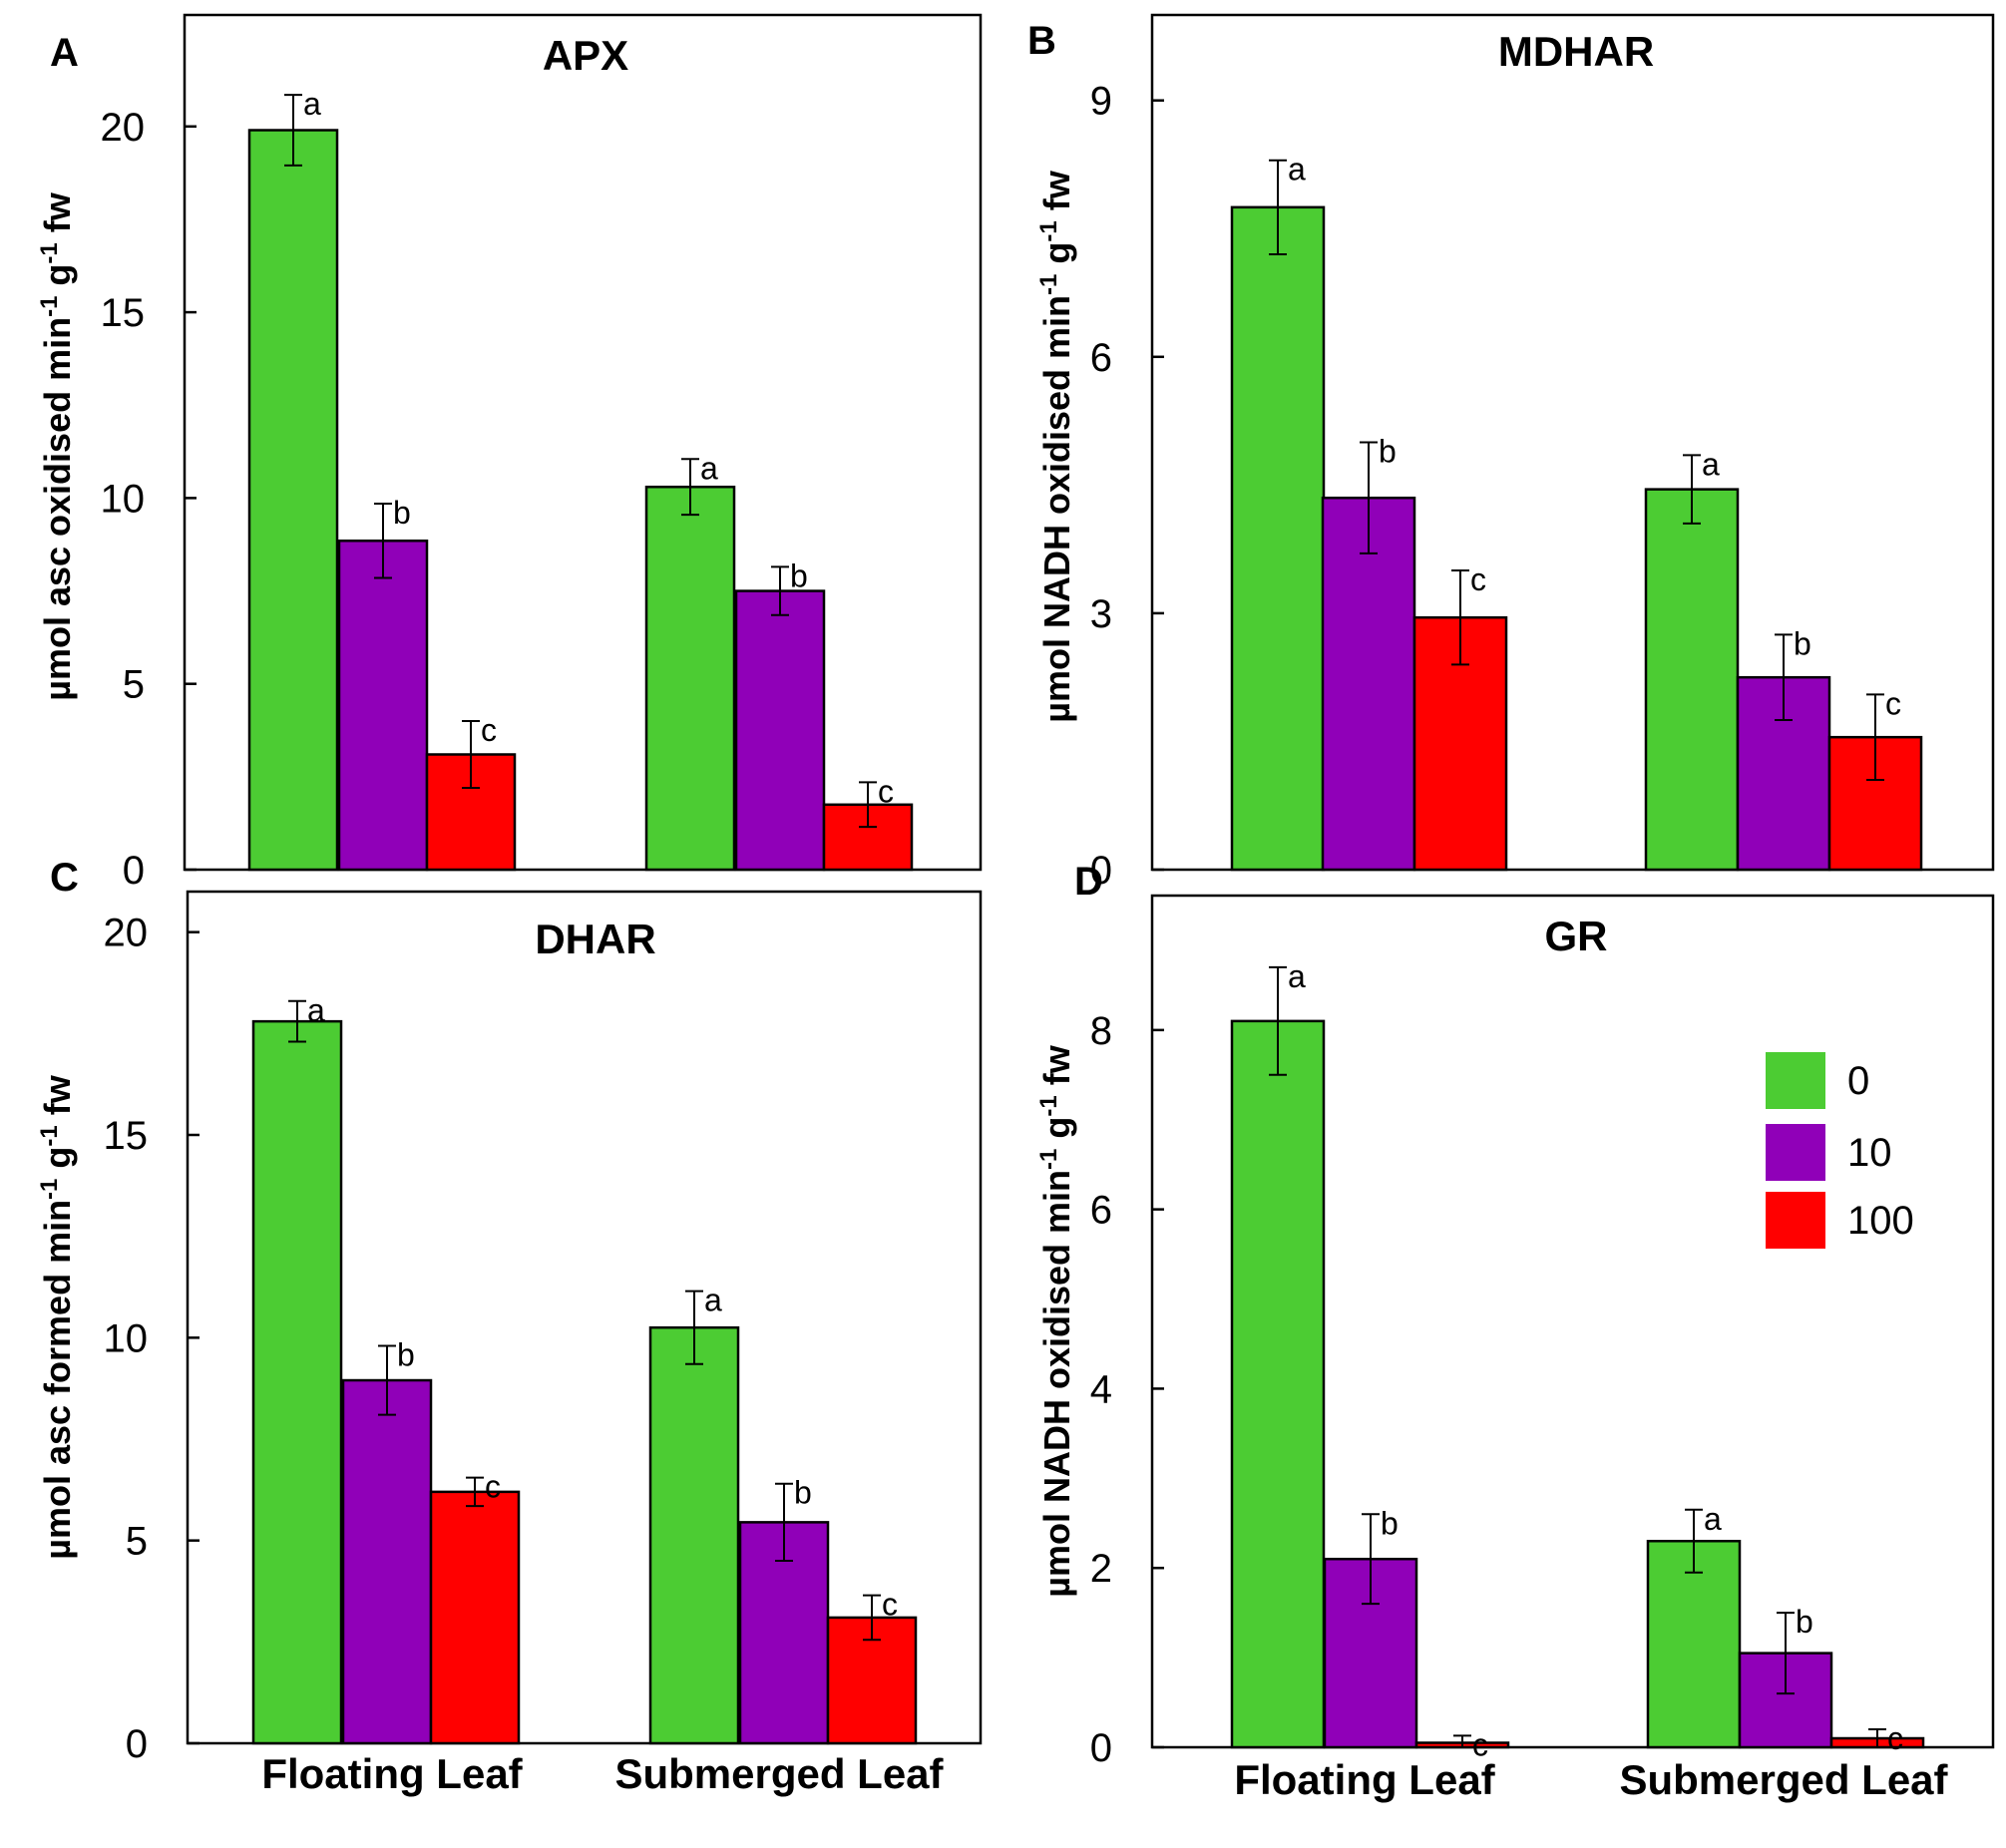 This screenshot has height=1848, width=2006. Describe the element at coordinates (1101, 102) in the screenshot. I see `y-tick-label: 9` at that location.